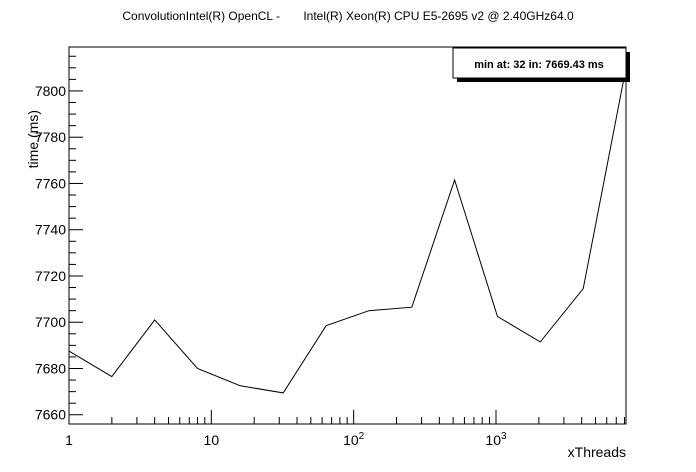 The image size is (696, 472). Describe the element at coordinates (69, 440) in the screenshot. I see `x-tick-label: 1` at that location.